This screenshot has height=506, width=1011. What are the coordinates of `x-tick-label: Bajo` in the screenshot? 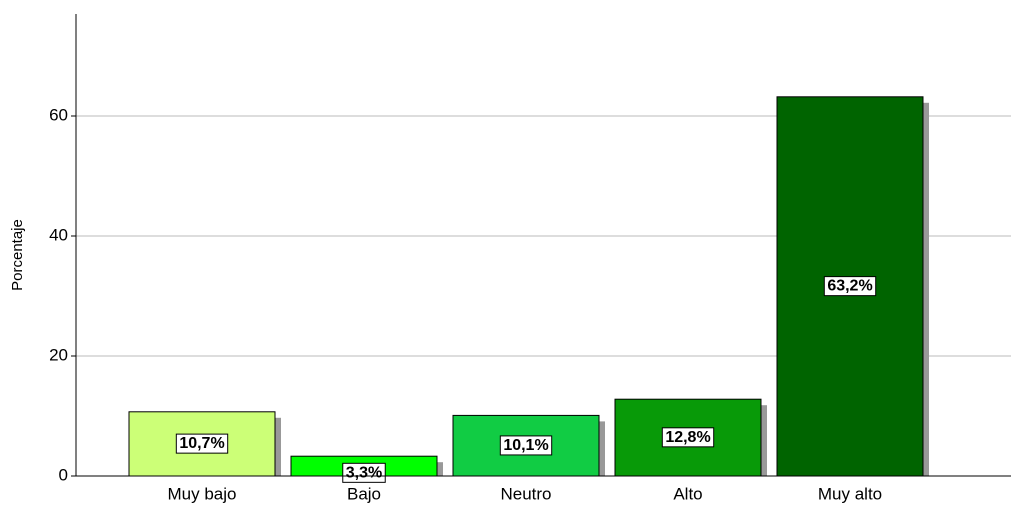 It's located at (364, 493).